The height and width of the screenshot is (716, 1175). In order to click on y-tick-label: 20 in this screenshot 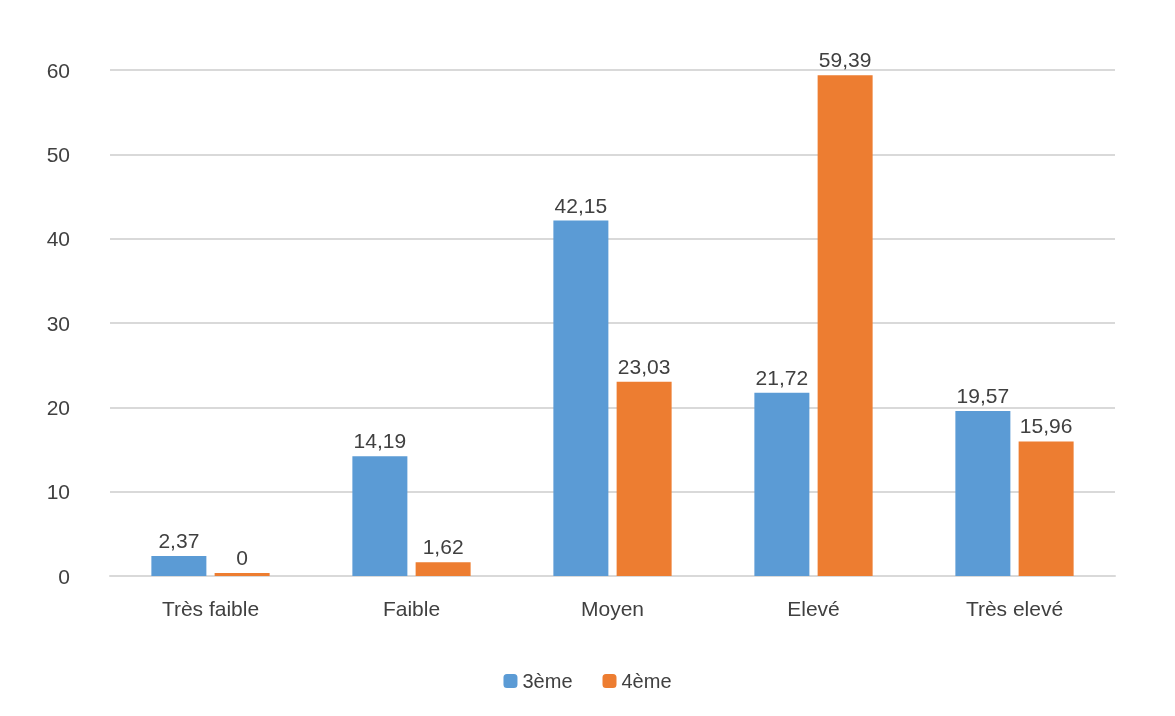, I will do `click(58, 407)`.